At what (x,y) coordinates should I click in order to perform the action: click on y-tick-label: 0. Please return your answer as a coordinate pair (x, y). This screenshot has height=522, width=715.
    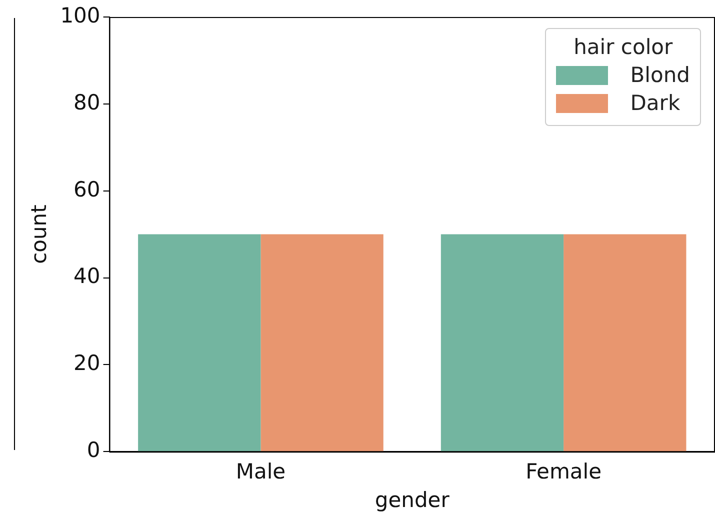
    Looking at the image, I should click on (93, 450).